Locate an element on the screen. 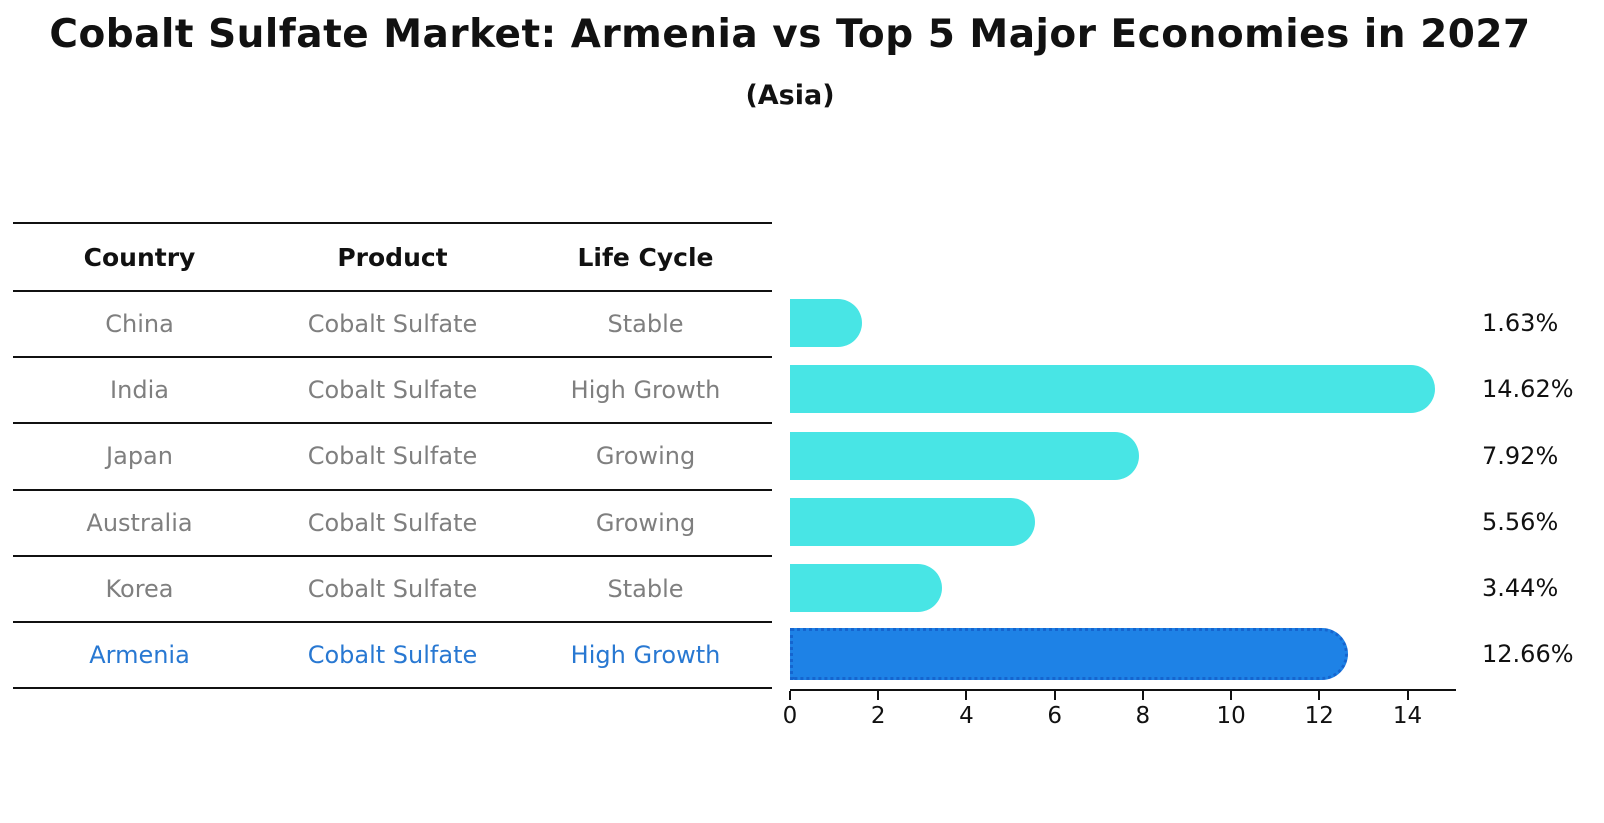 The height and width of the screenshot is (823, 1604). table-header-cell: Life Cycle is located at coordinates (645, 257).